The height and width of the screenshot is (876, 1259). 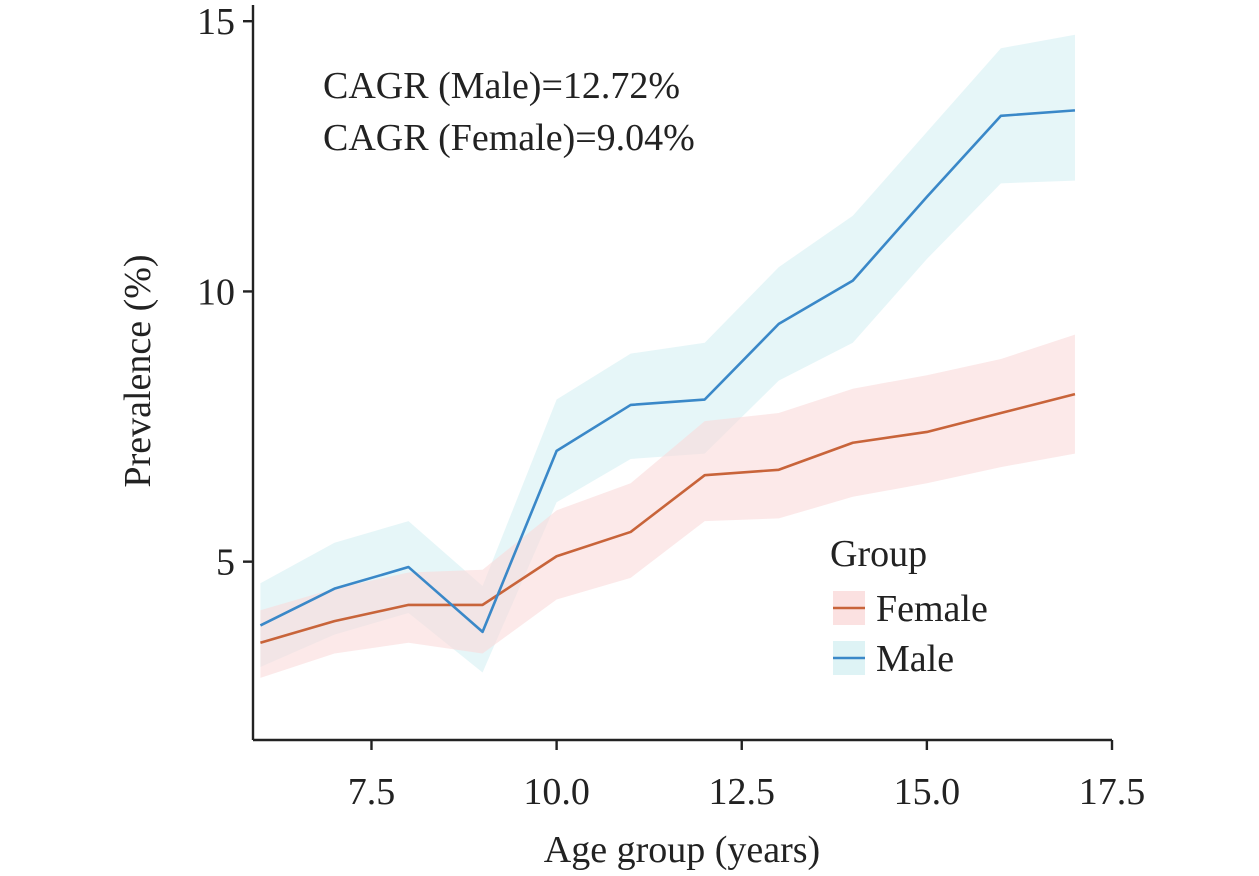 What do you see at coordinates (741, 792) in the screenshot?
I see `x-tick-label: 12.5` at bounding box center [741, 792].